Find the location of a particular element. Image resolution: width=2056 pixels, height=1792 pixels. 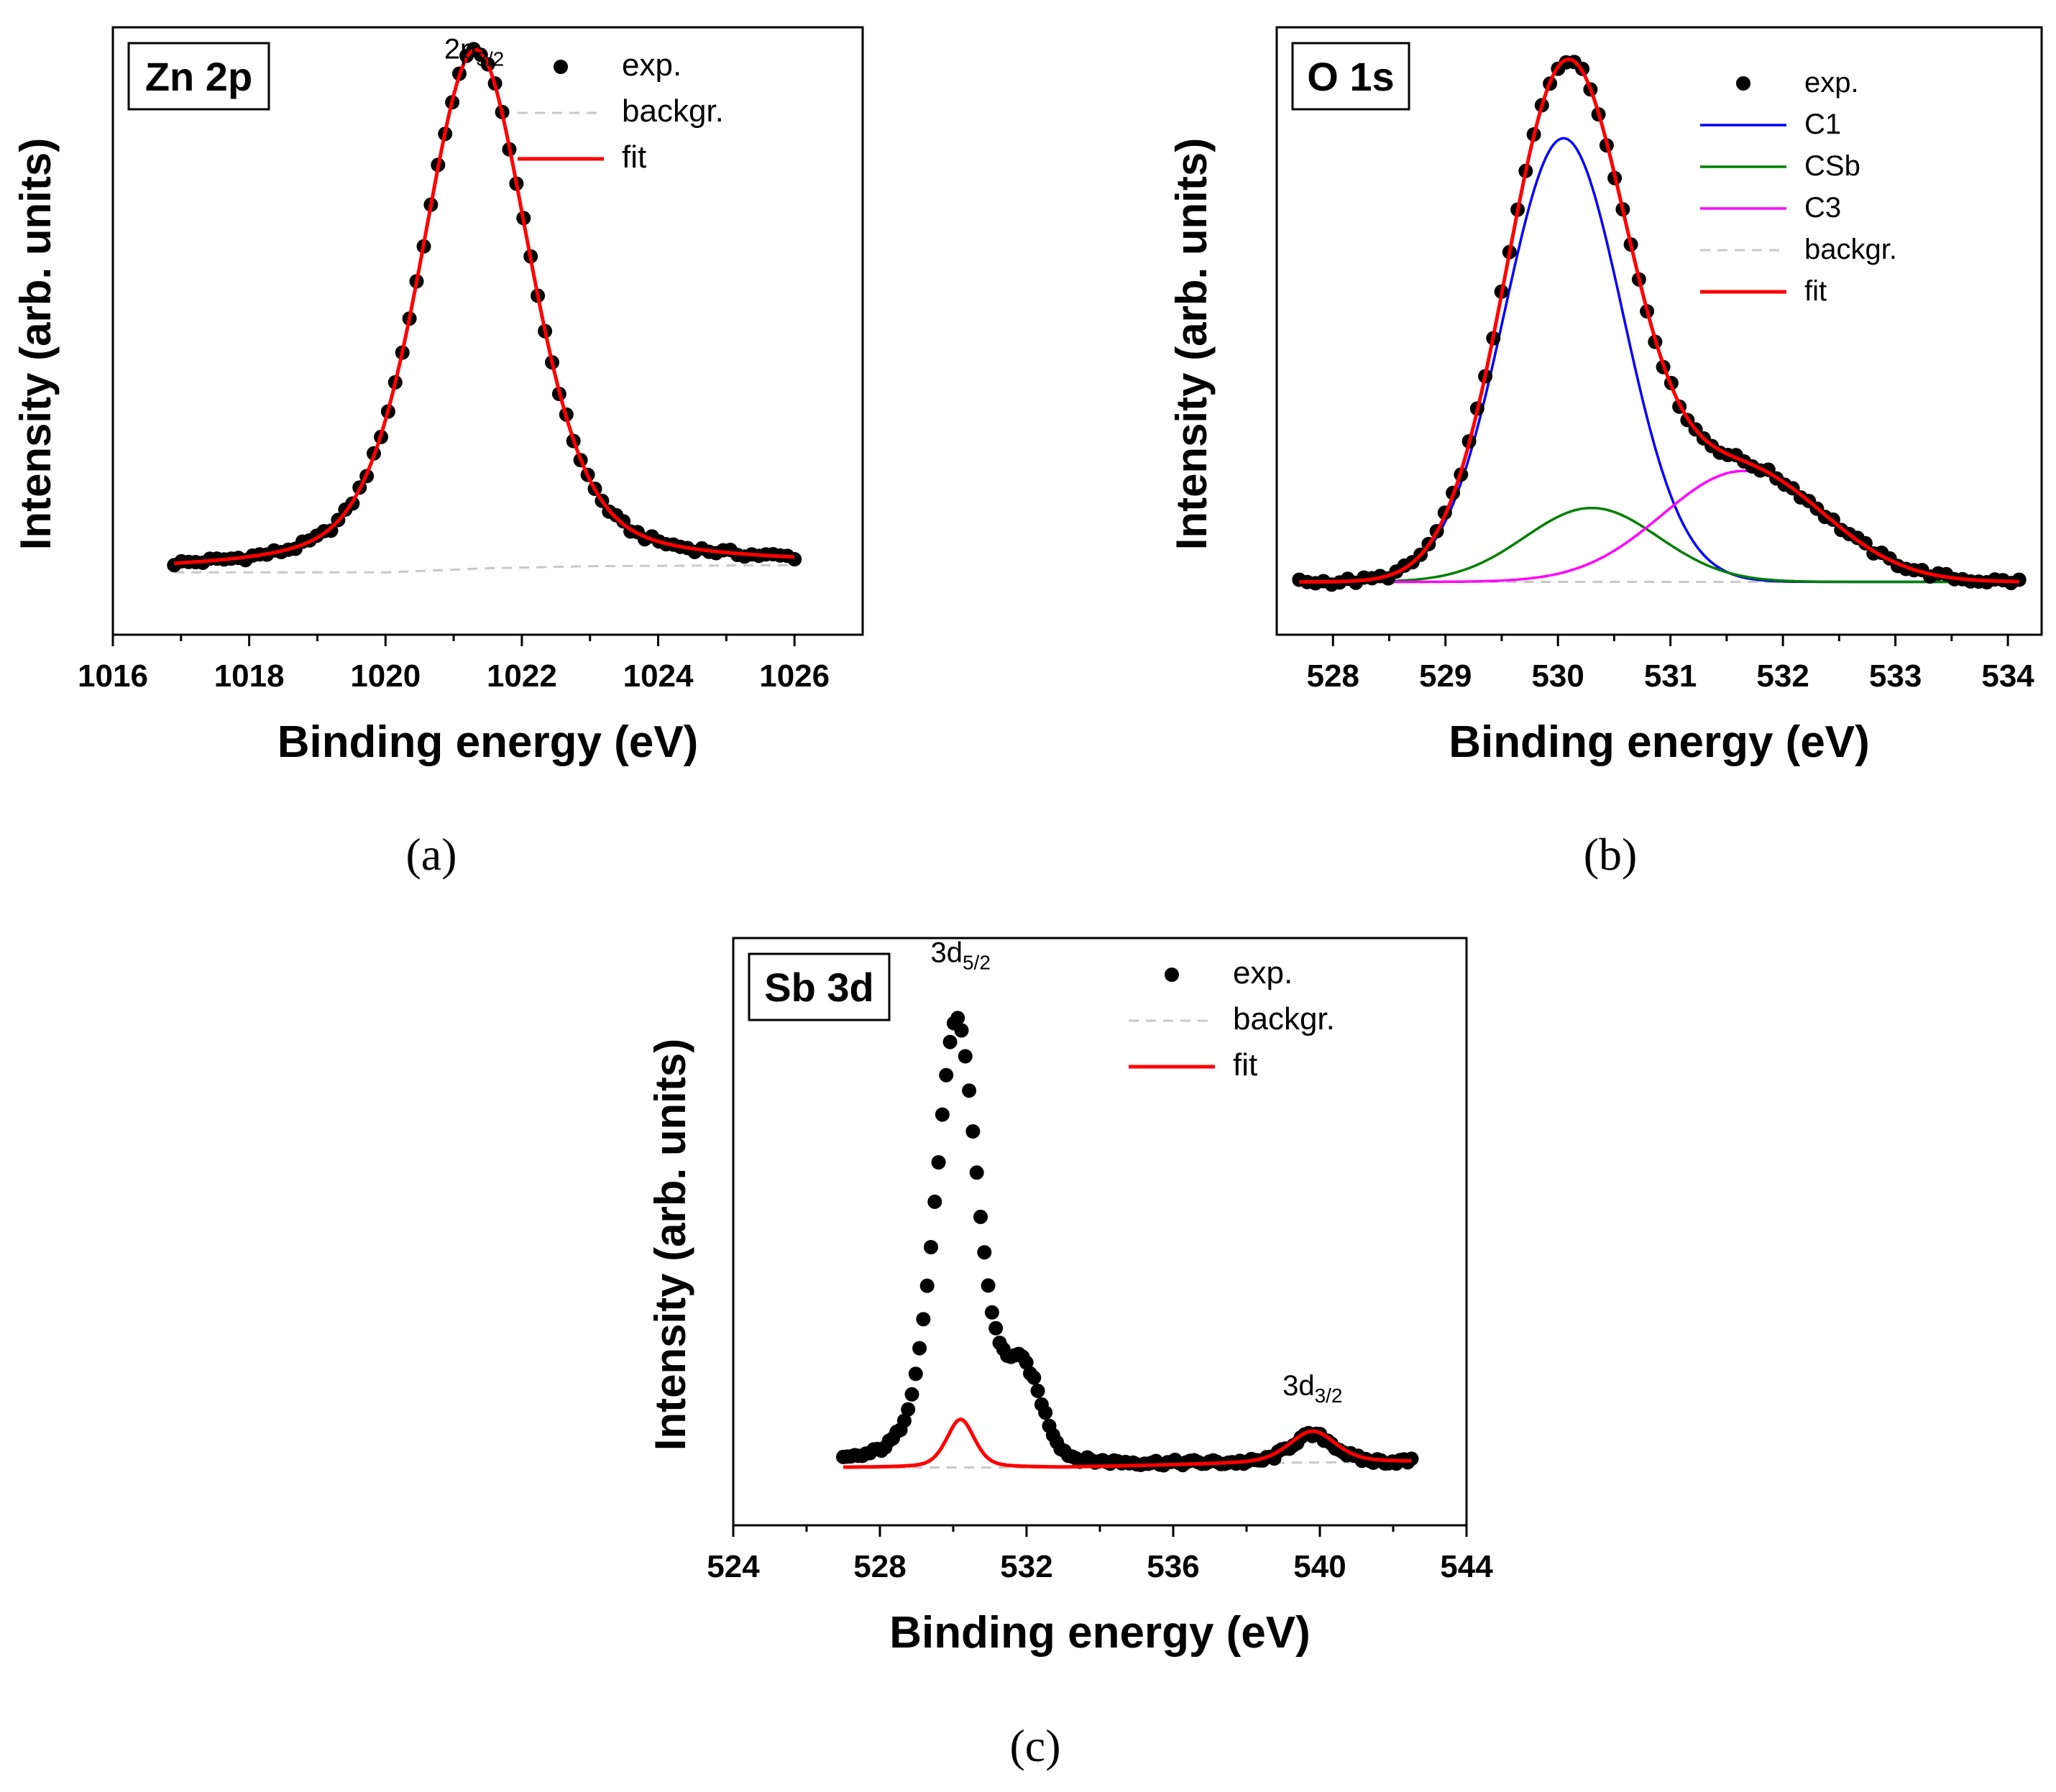

x-tick-label: 1022 is located at coordinates (522, 676).